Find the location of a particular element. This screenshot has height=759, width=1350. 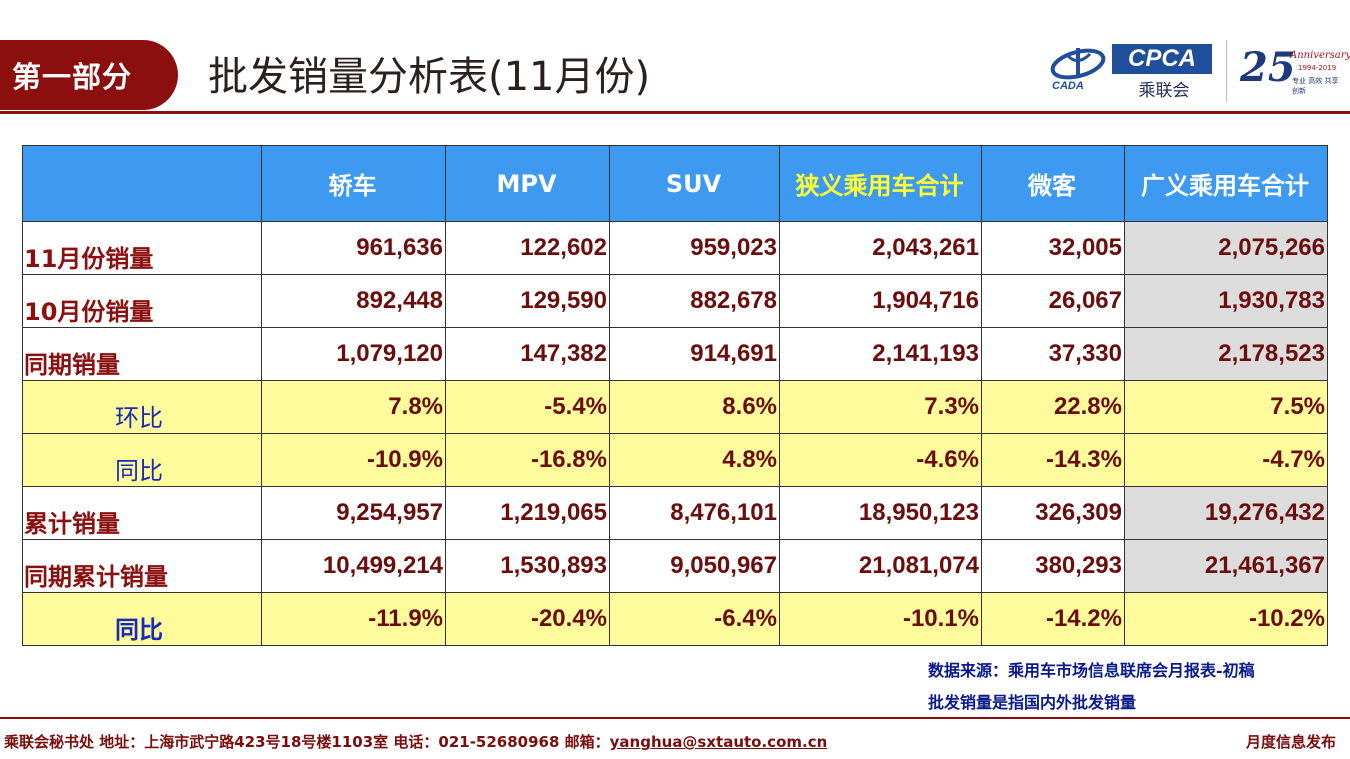

table-cell: -16.8% is located at coordinates (527, 460).